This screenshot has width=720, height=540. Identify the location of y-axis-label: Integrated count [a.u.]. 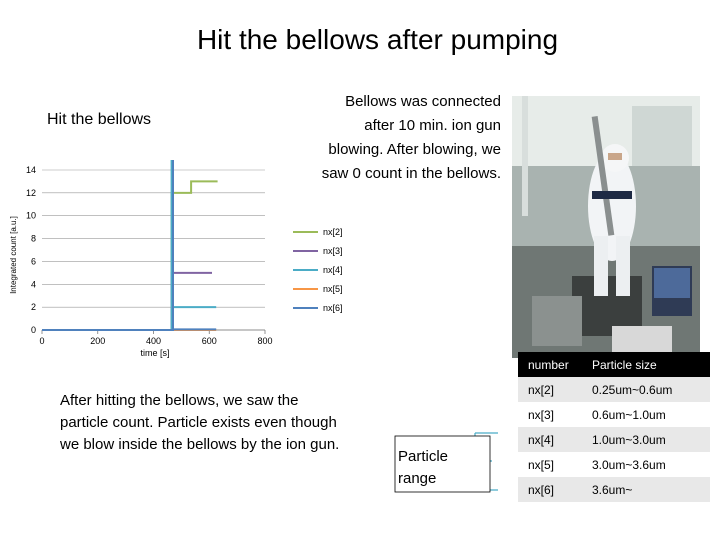
(13, 255).